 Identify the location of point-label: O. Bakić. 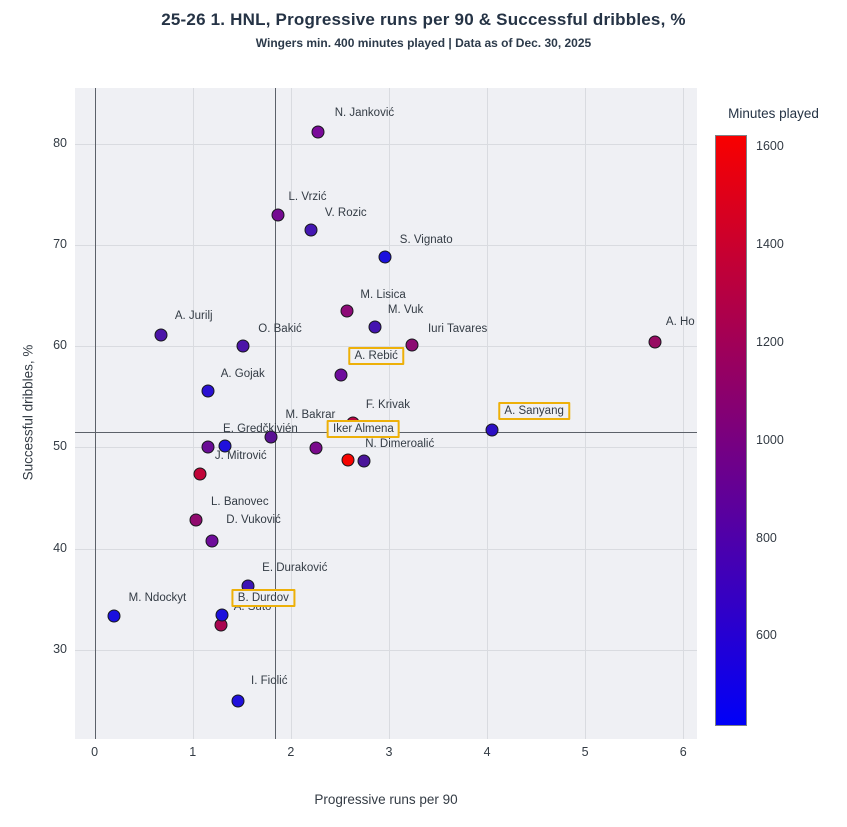
(280, 328).